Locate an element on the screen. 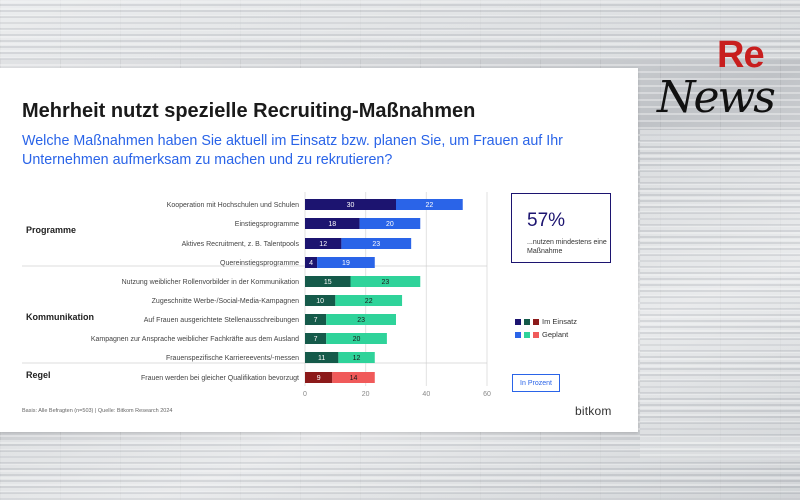 Image resolution: width=800 pixels, height=500 pixels. group-label: Programme is located at coordinates (51, 230).